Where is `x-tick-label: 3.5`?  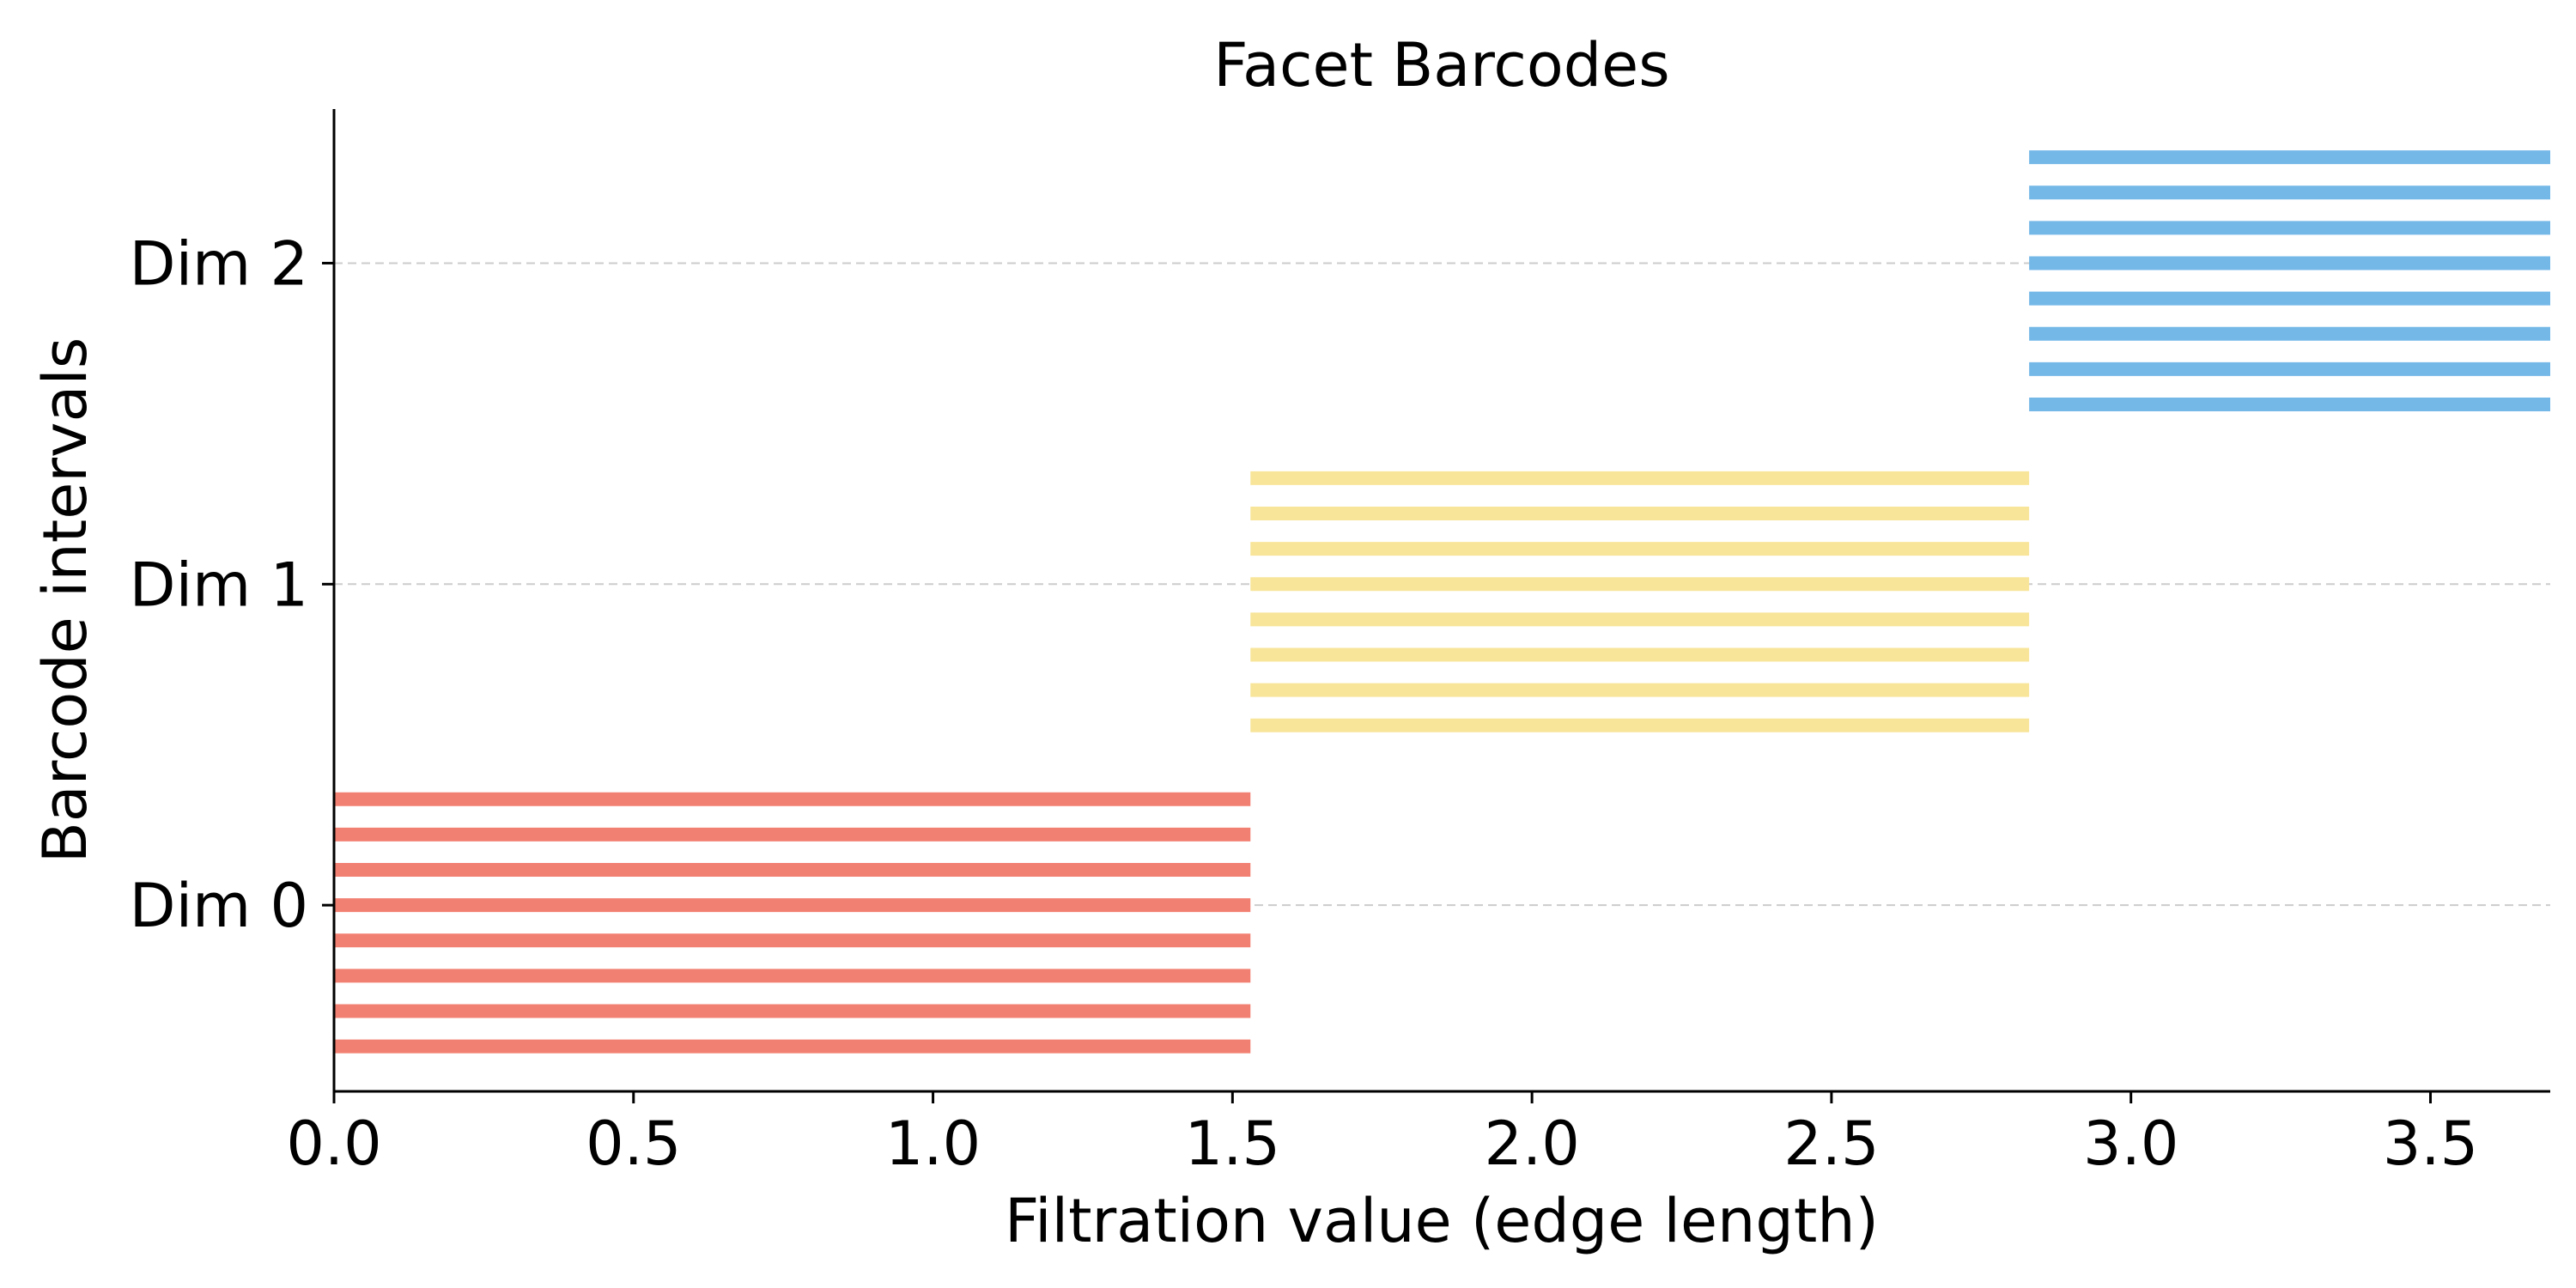 x-tick-label: 3.5 is located at coordinates (2430, 1144).